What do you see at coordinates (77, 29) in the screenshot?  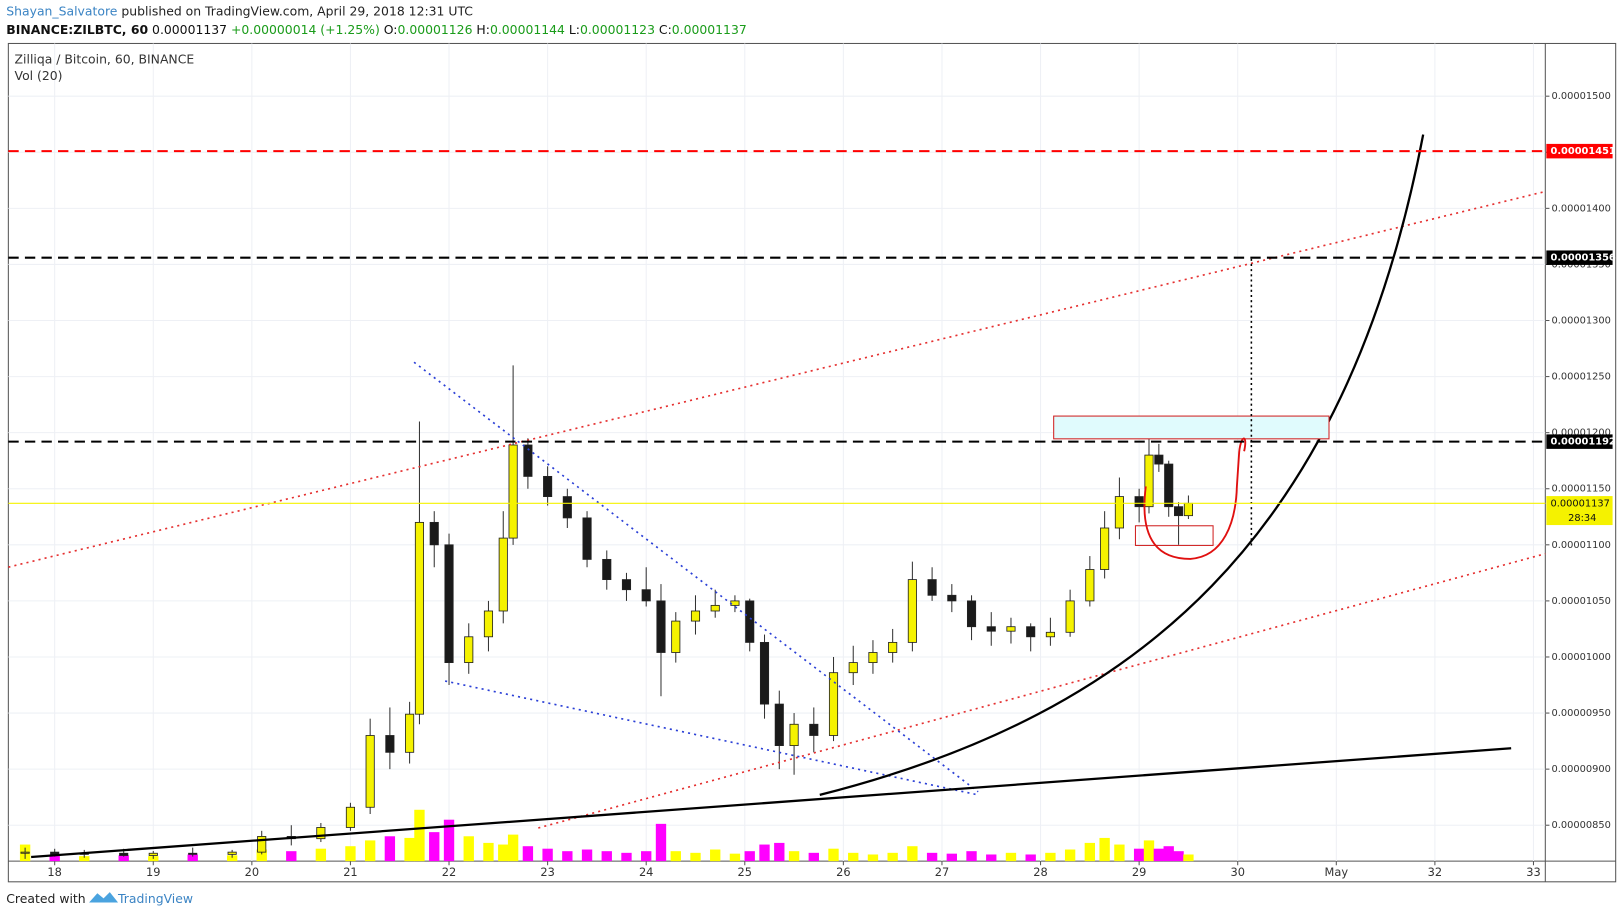 I see `symbol: BINANCE:ZILBTC, 60` at bounding box center [77, 29].